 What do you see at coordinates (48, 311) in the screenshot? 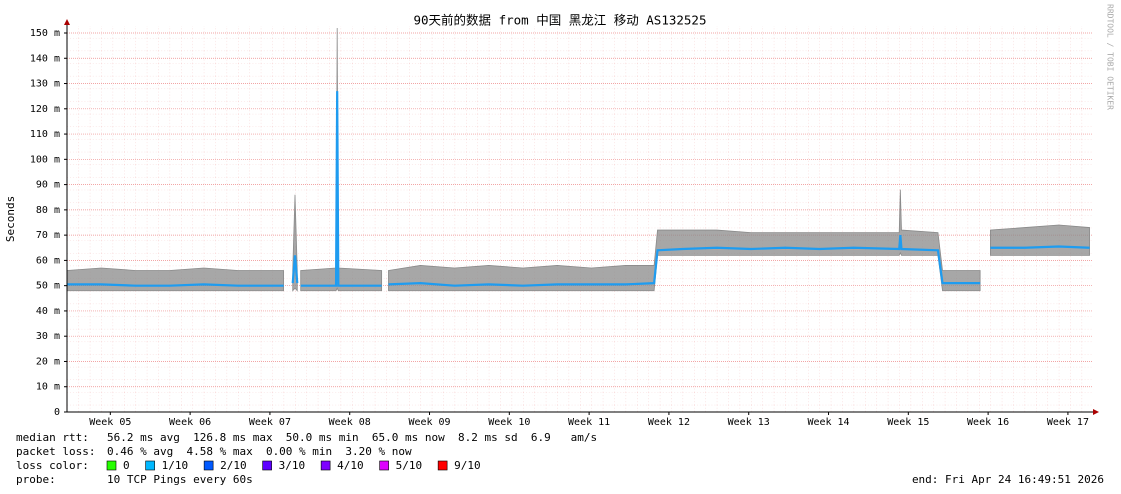
I see `y-tick-label: 40 m` at bounding box center [48, 311].